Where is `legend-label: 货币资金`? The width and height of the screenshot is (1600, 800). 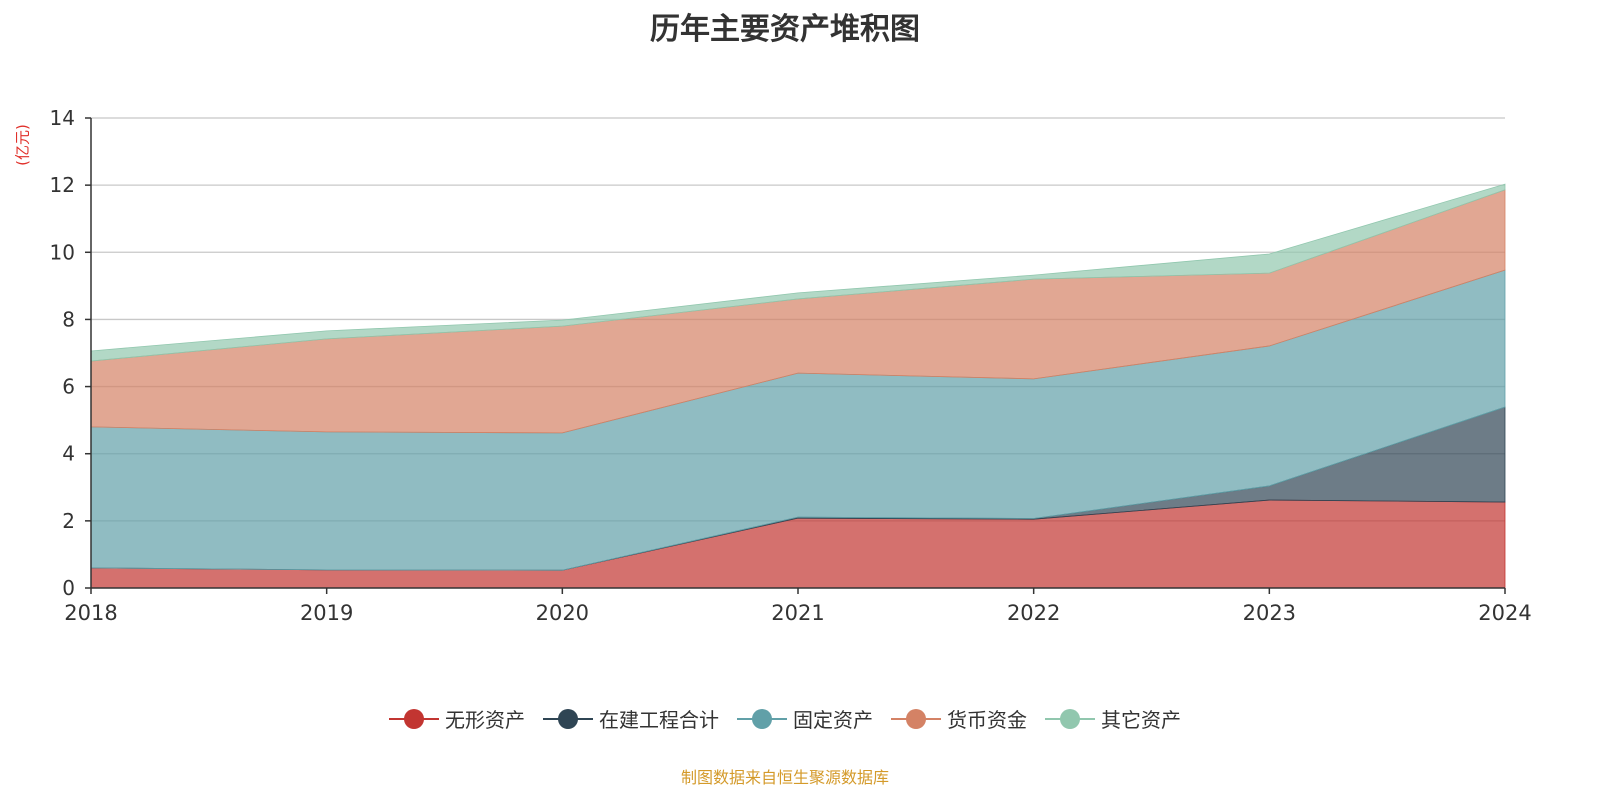
legend-label: 货币资金 is located at coordinates (987, 720).